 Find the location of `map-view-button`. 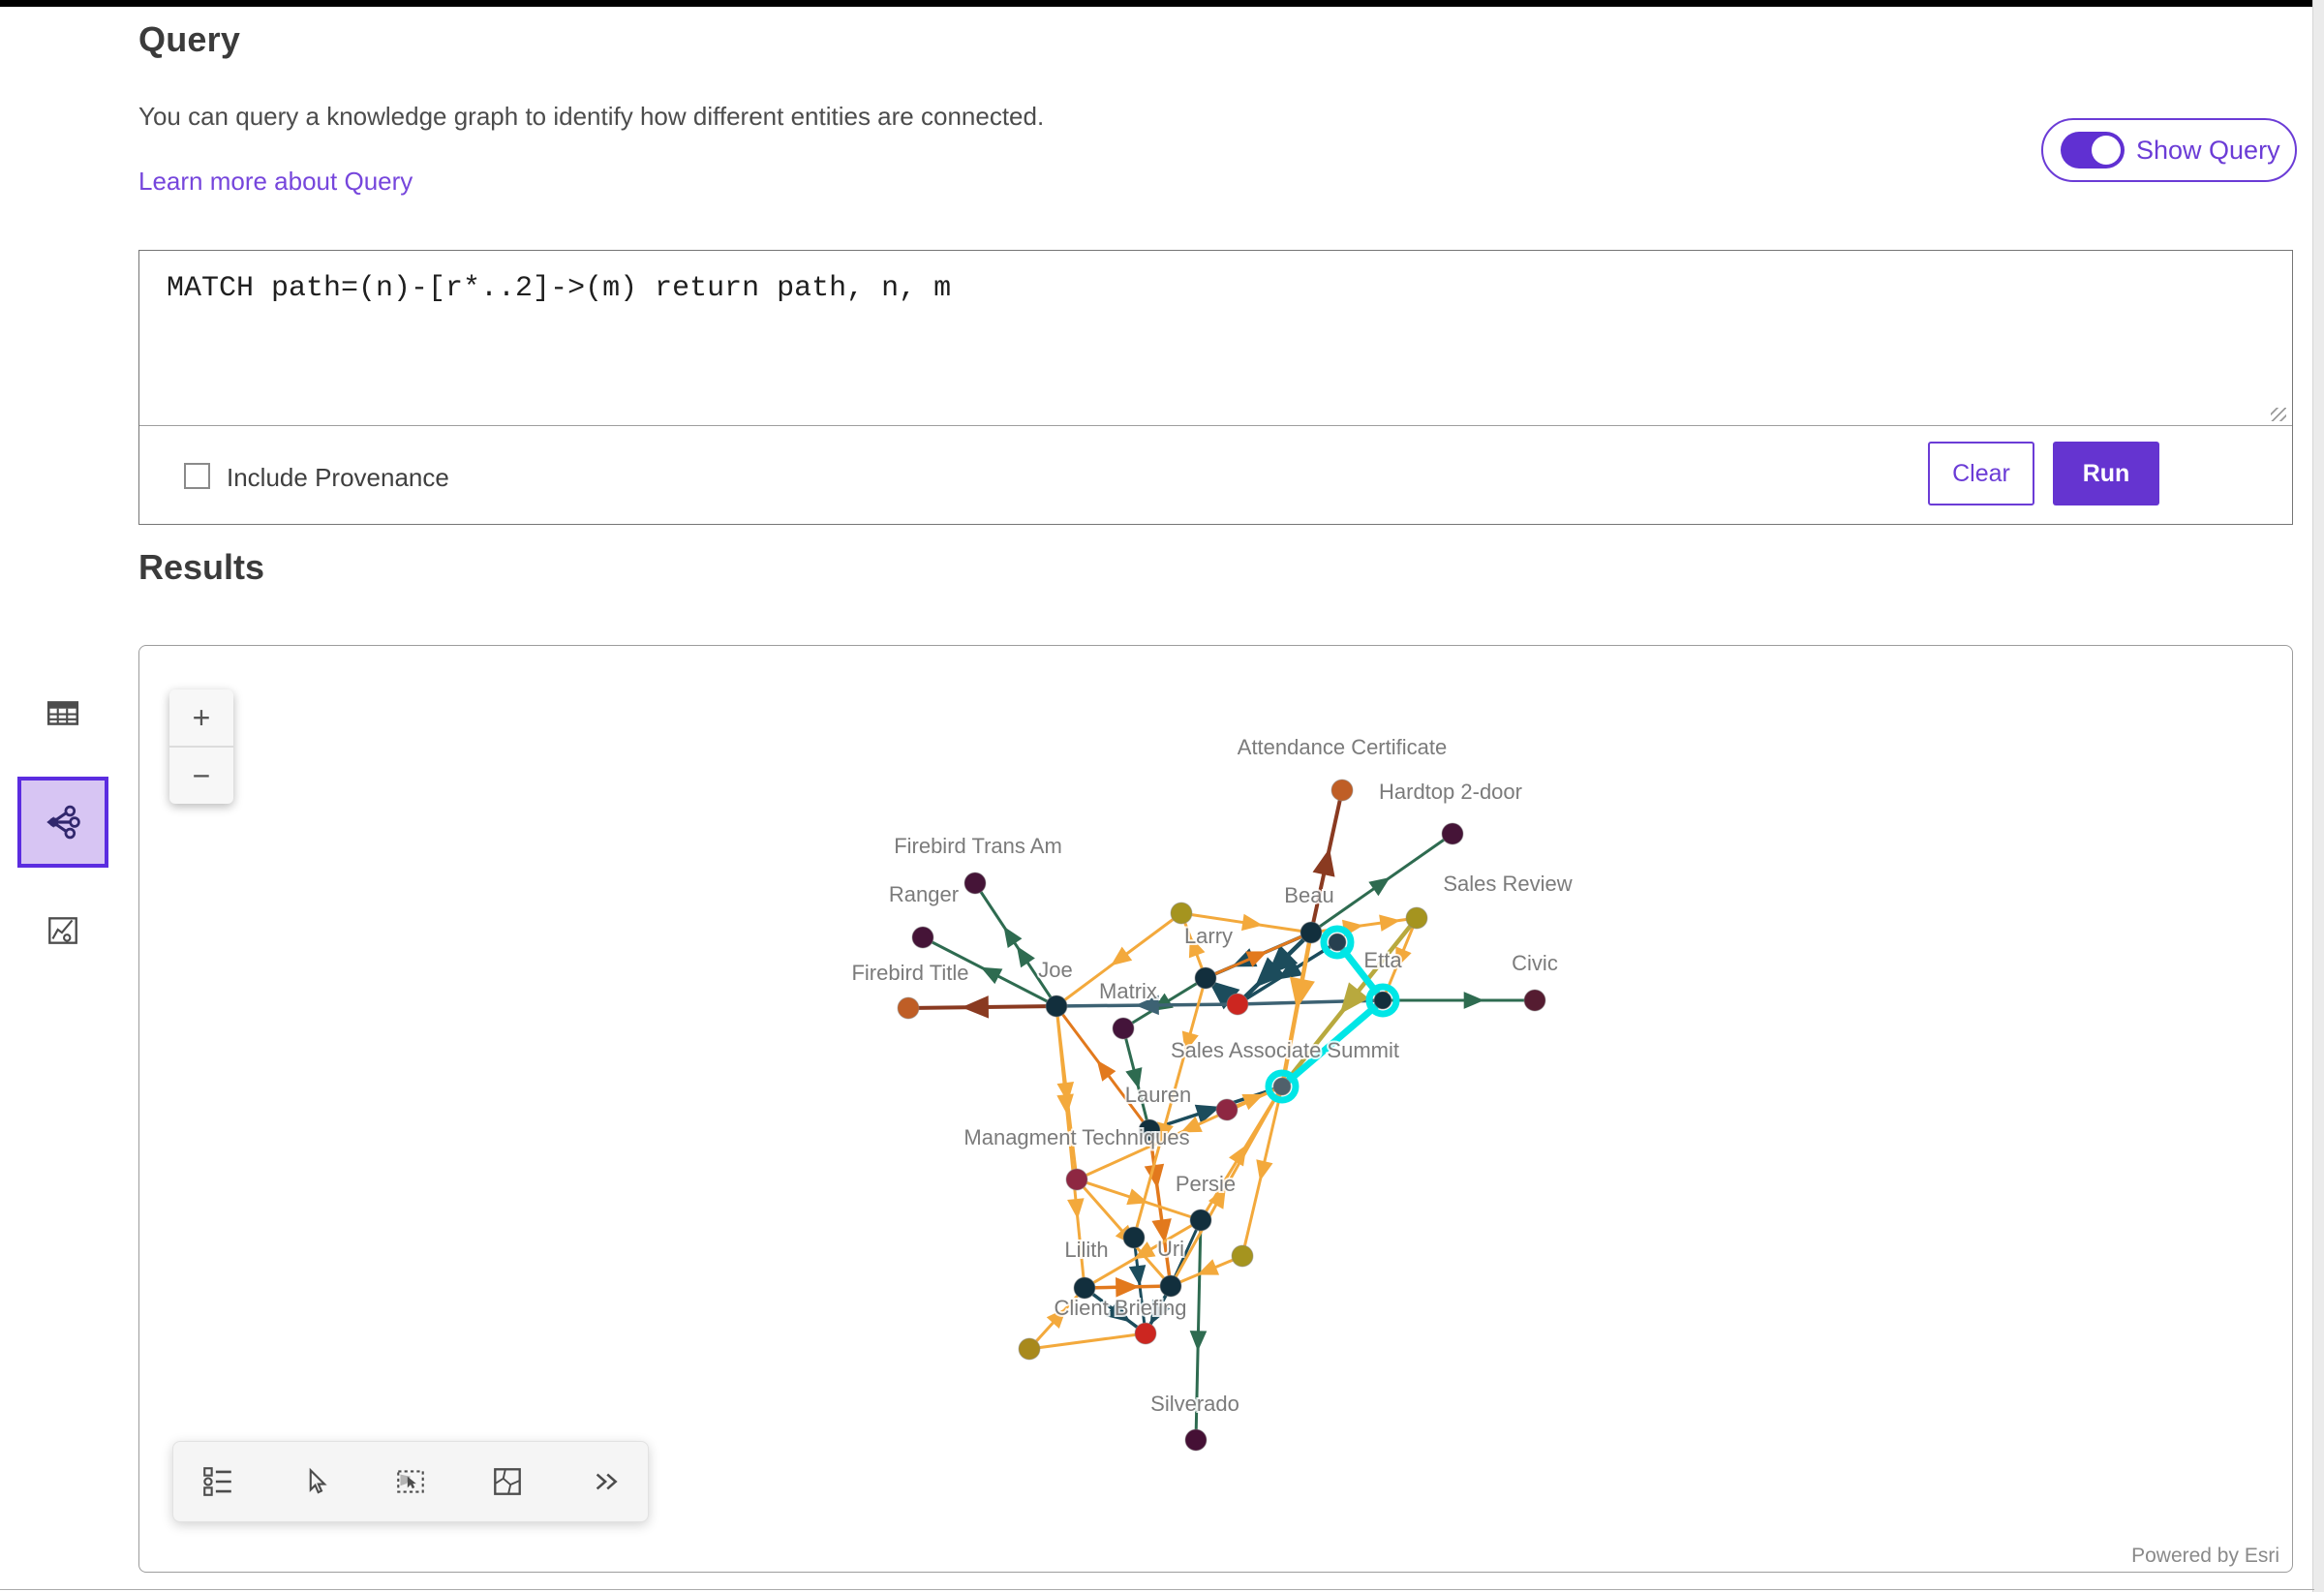

map-view-button is located at coordinates (63, 931).